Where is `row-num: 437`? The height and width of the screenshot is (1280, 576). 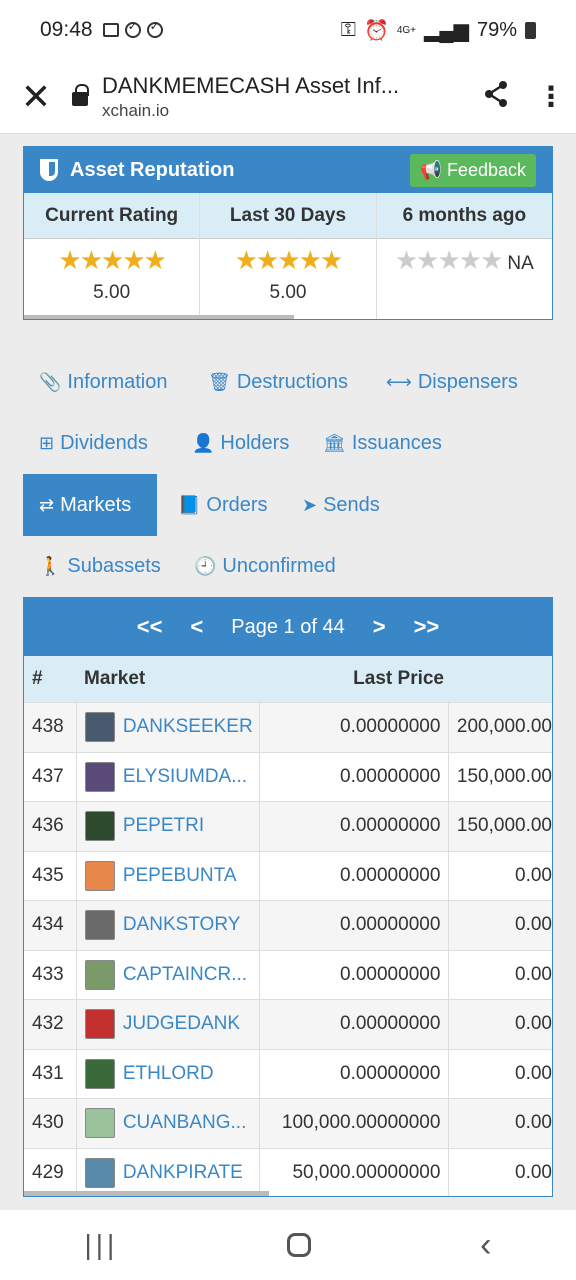 row-num: 437 is located at coordinates (50, 776).